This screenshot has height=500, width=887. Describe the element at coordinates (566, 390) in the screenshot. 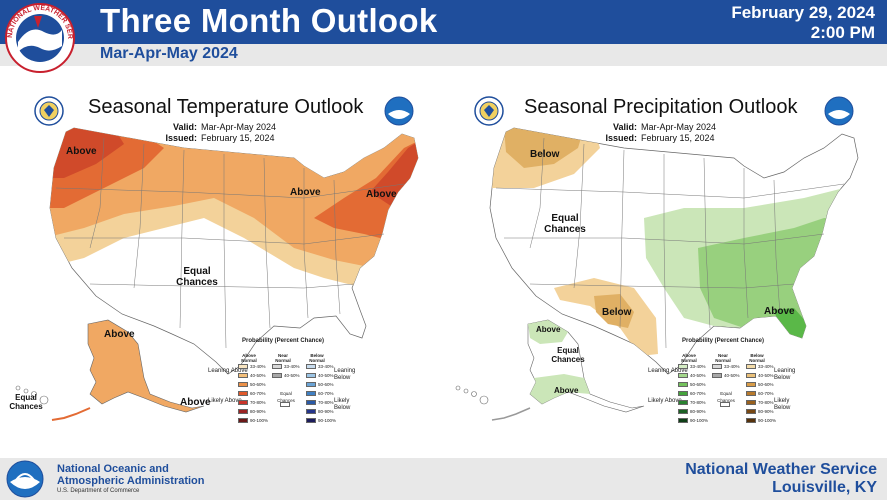

I see `label-above-alaska-south: Above` at that location.